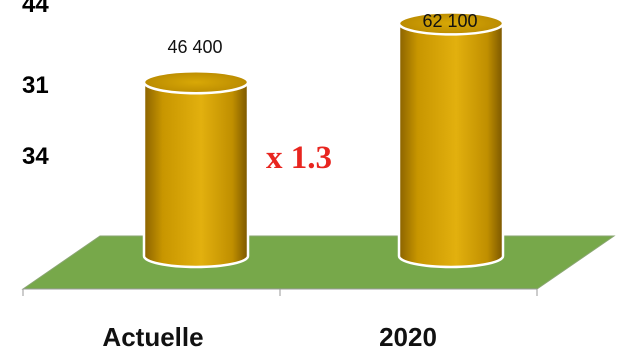 Image resolution: width=617 pixels, height=353 pixels. Describe the element at coordinates (196, 174) in the screenshot. I see `bar-actuelle` at that location.